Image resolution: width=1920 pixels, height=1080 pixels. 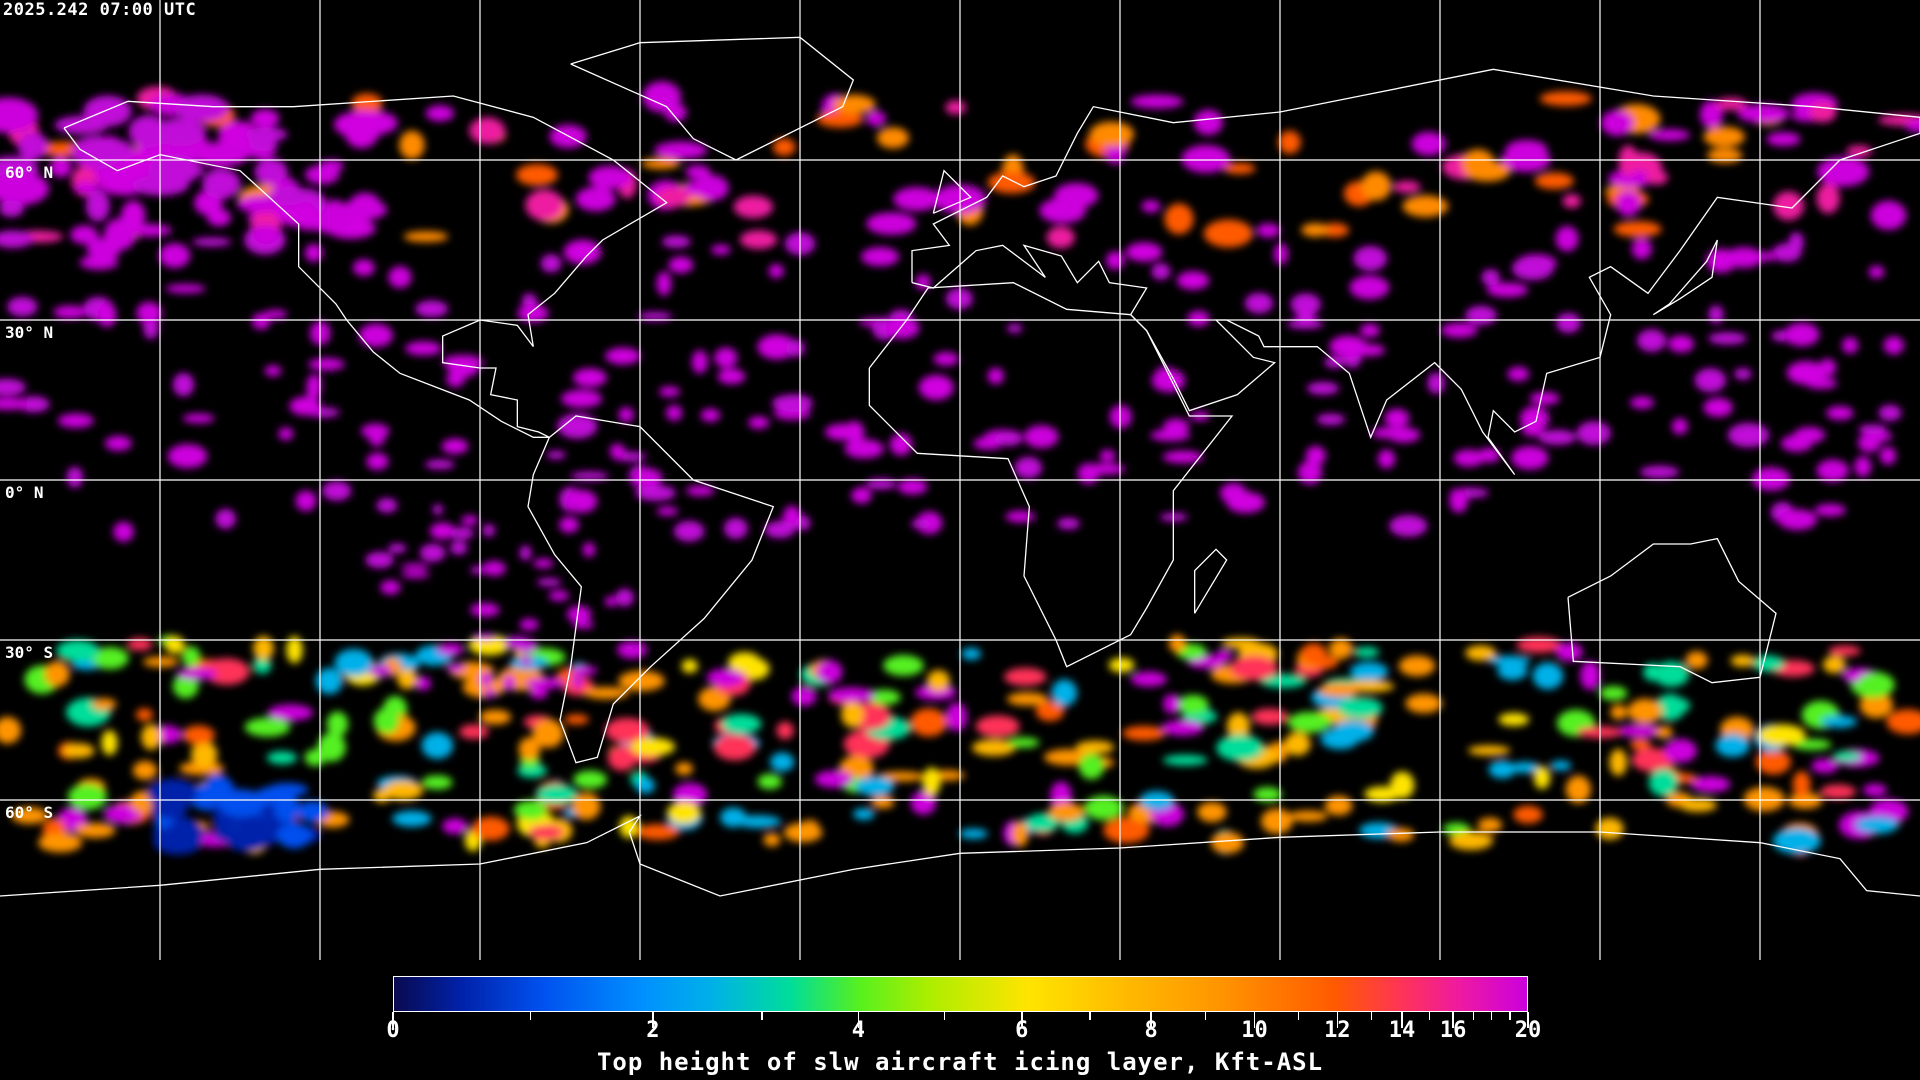 What do you see at coordinates (1254, 1020) in the screenshot?
I see `major-tick` at bounding box center [1254, 1020].